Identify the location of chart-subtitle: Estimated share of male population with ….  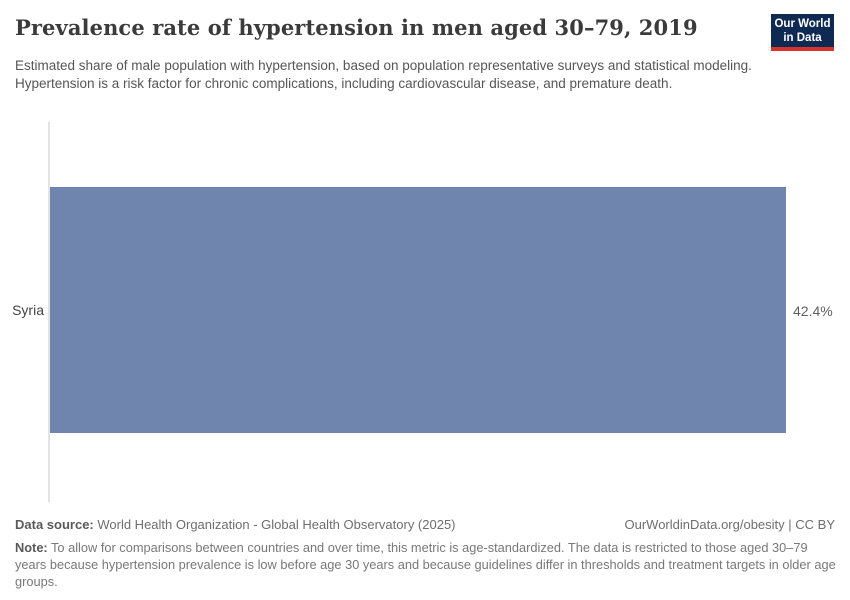
(383, 74).